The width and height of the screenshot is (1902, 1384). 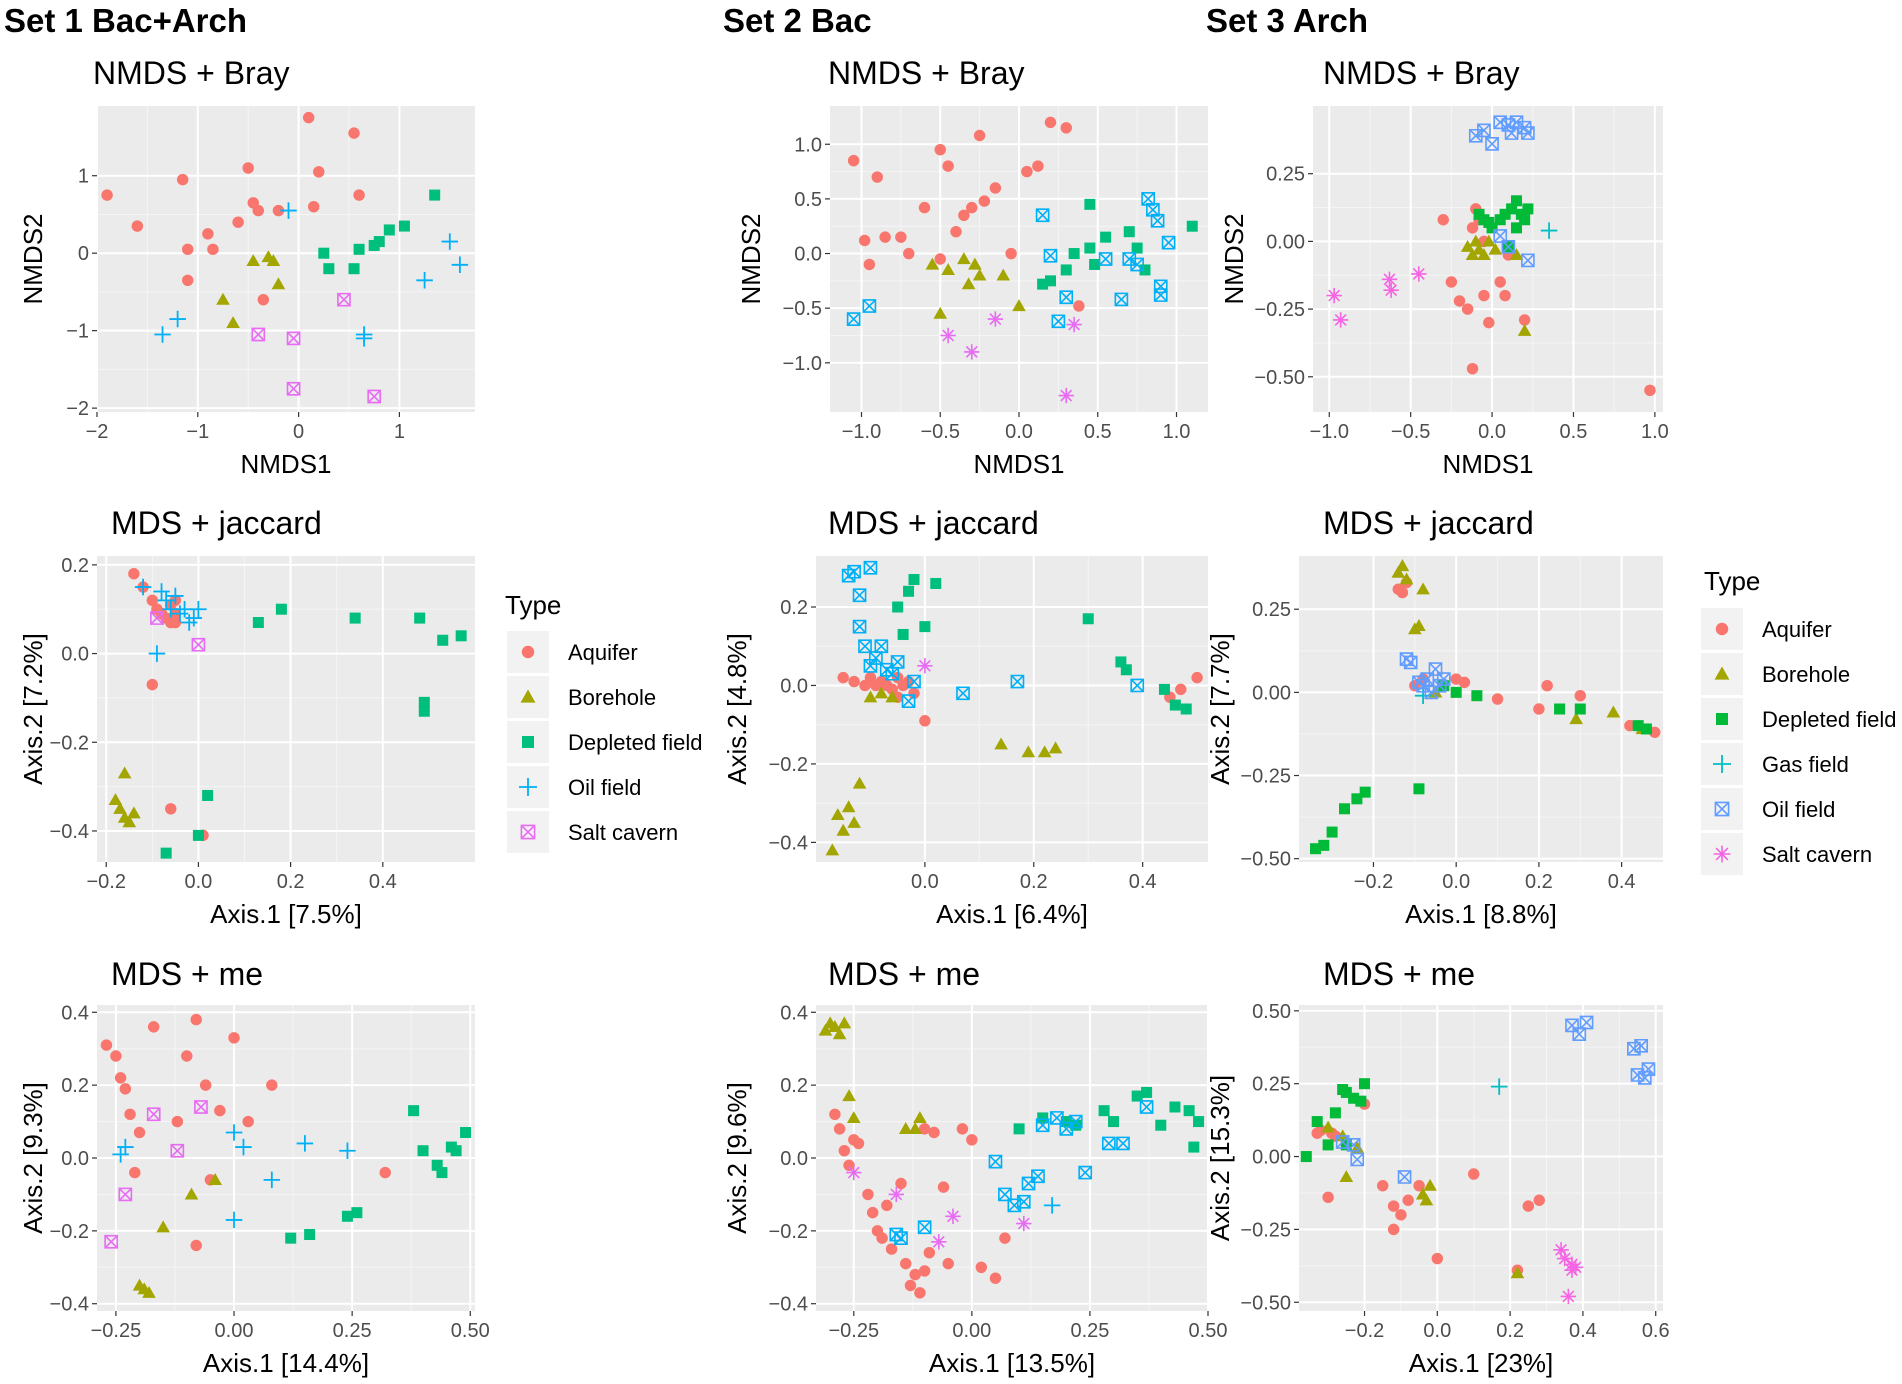 I want to click on x-tick-label: 1.0, so click(x=1655, y=432).